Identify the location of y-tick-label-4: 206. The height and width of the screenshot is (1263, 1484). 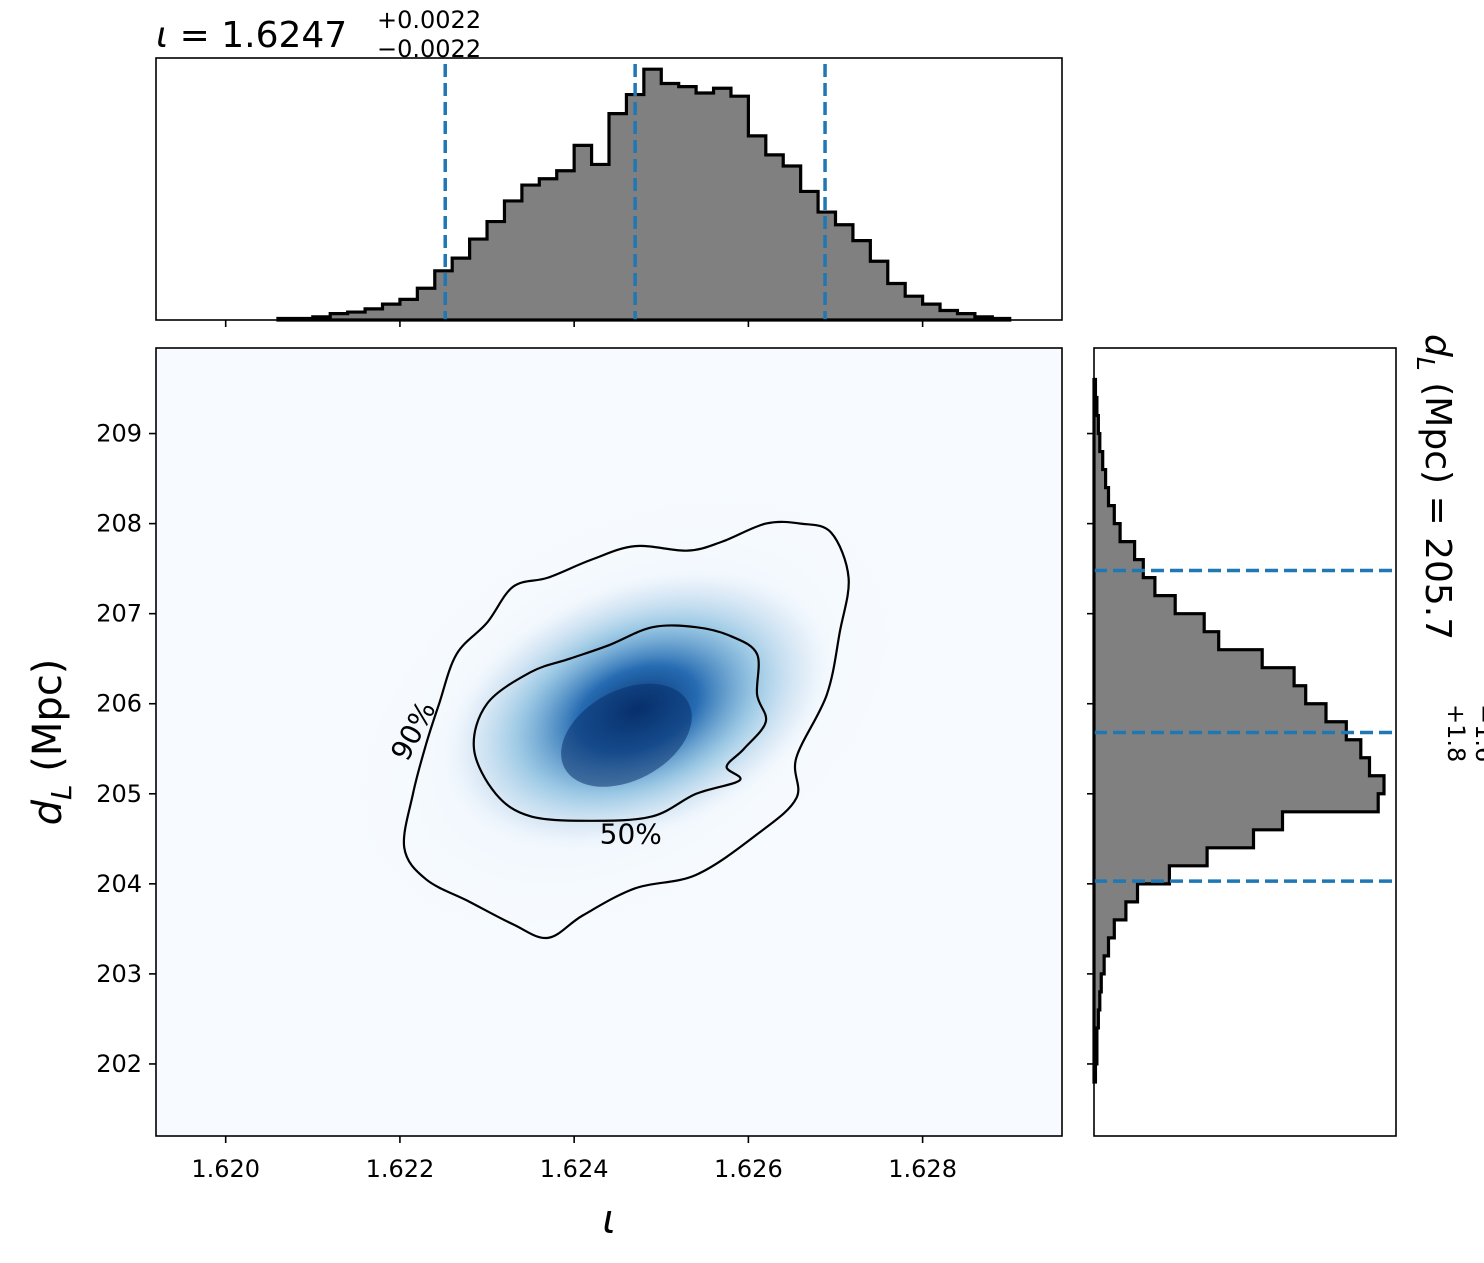
(119, 704).